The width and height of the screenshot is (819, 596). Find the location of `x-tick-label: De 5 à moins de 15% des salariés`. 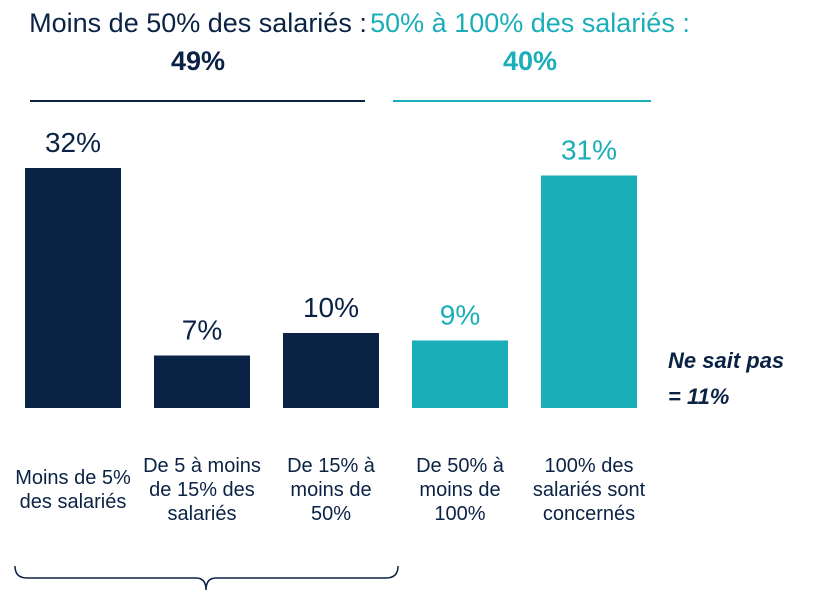

x-tick-label: De 5 à moins de 15% des salariés is located at coordinates (202, 490).